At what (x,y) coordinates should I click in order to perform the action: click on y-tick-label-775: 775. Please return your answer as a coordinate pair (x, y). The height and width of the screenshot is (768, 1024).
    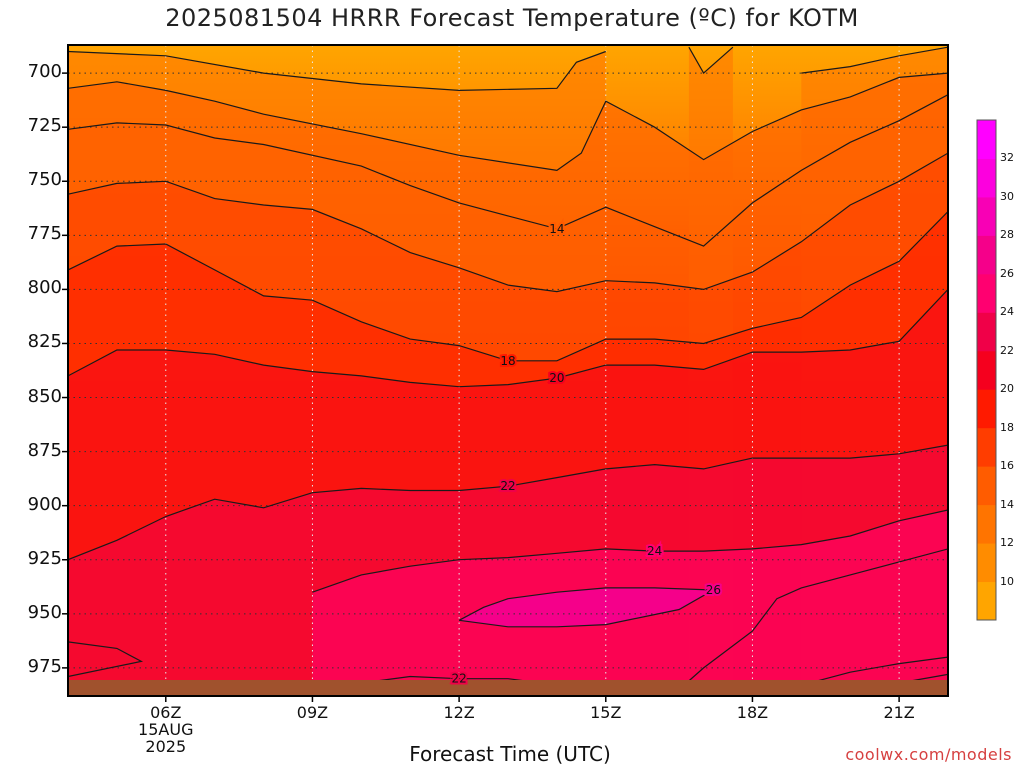
    Looking at the image, I should click on (44, 234).